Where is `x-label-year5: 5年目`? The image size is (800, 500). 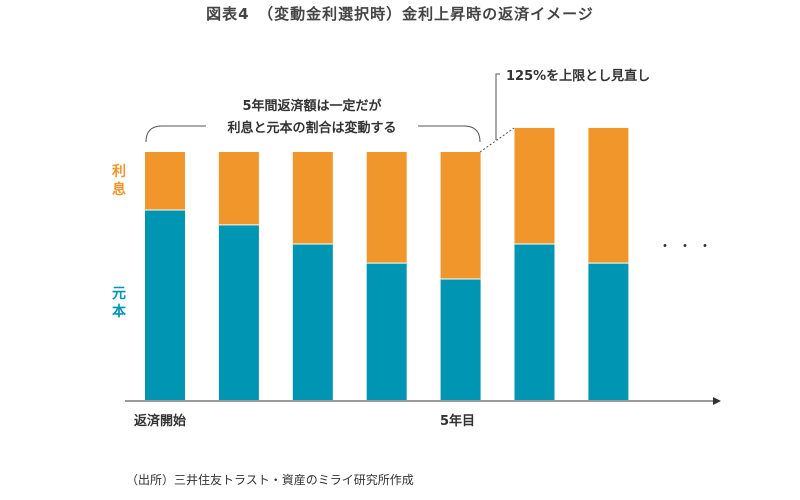
x-label-year5: 5年目 is located at coordinates (458, 421).